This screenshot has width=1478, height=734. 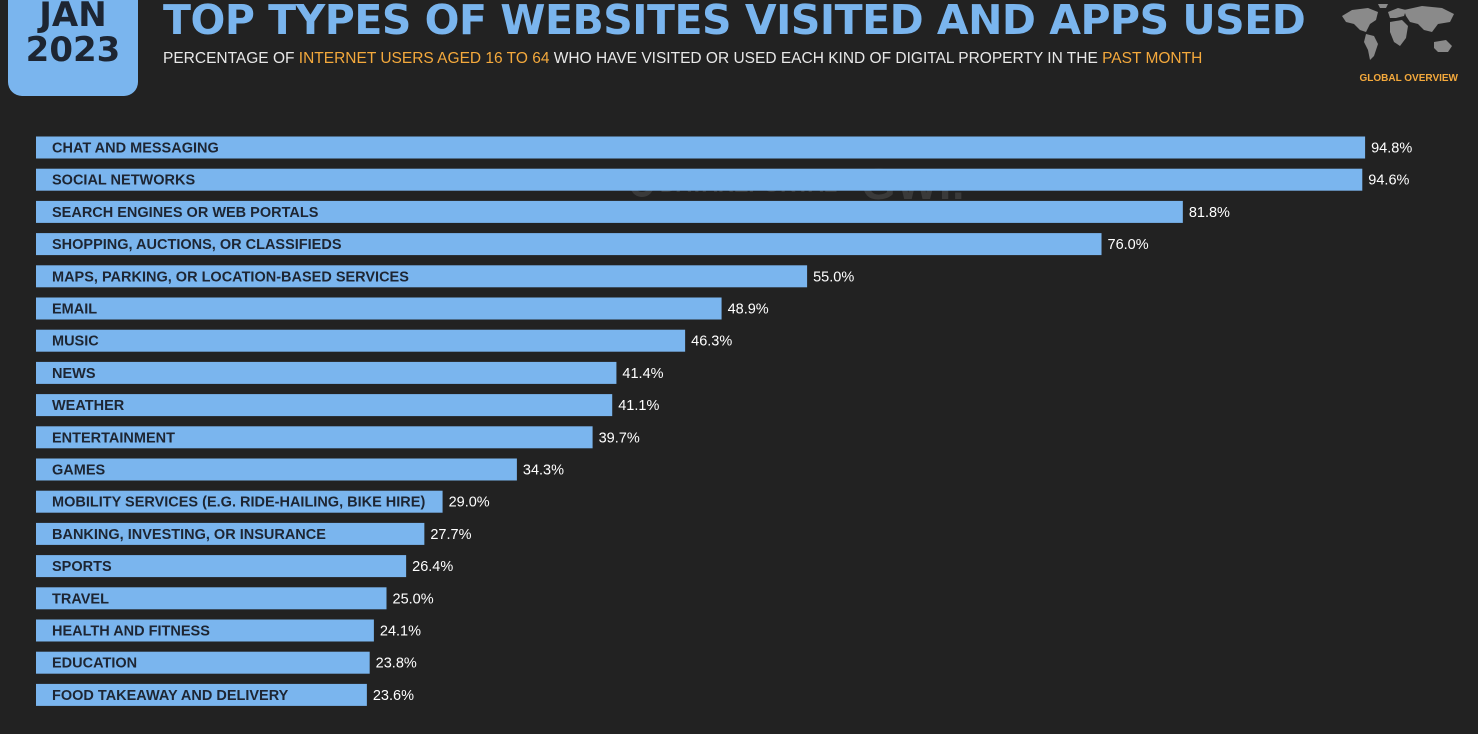 I want to click on subtitle-text-1: PERCENTAGE OF, so click(x=231, y=58).